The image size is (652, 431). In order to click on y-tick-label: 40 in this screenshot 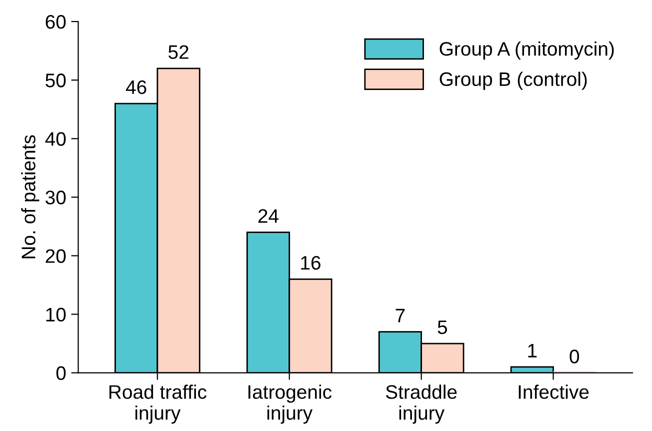, I will do `click(55, 139)`.